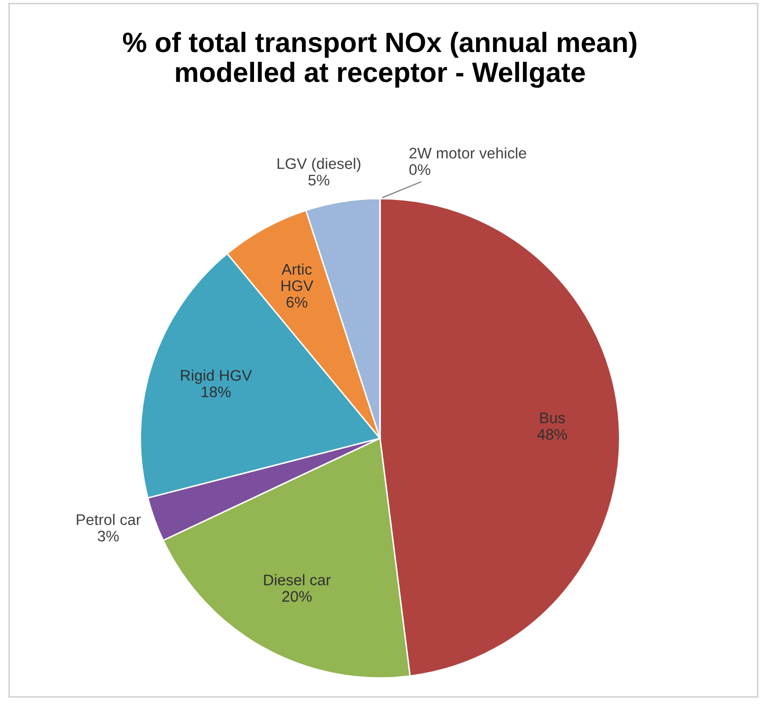 Image resolution: width=760 pixels, height=704 pixels. What do you see at coordinates (552, 418) in the screenshot?
I see `slice-label: Bus` at bounding box center [552, 418].